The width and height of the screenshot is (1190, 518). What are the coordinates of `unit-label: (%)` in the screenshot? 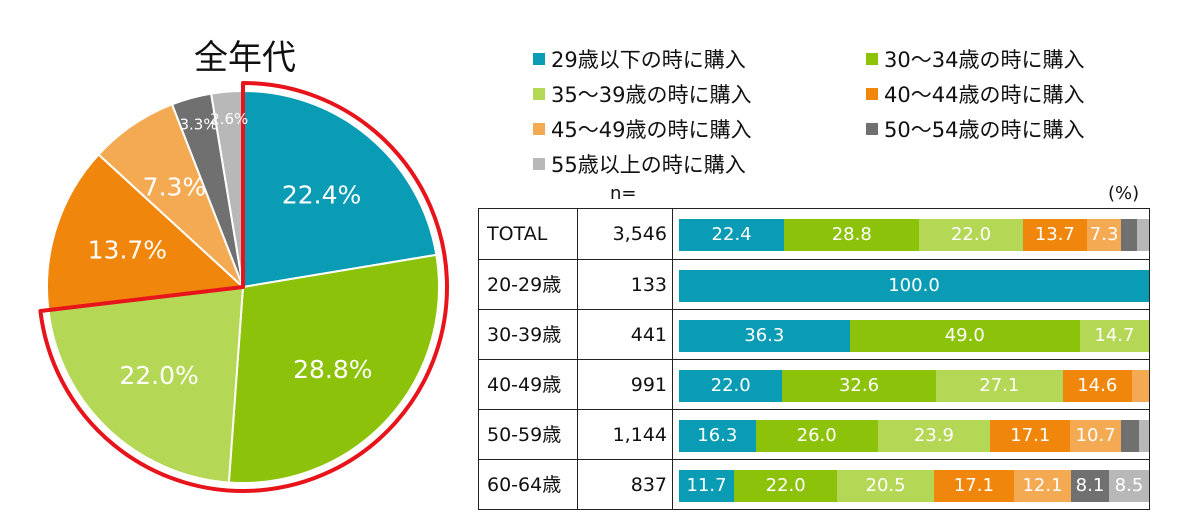 It's located at (1124, 193).